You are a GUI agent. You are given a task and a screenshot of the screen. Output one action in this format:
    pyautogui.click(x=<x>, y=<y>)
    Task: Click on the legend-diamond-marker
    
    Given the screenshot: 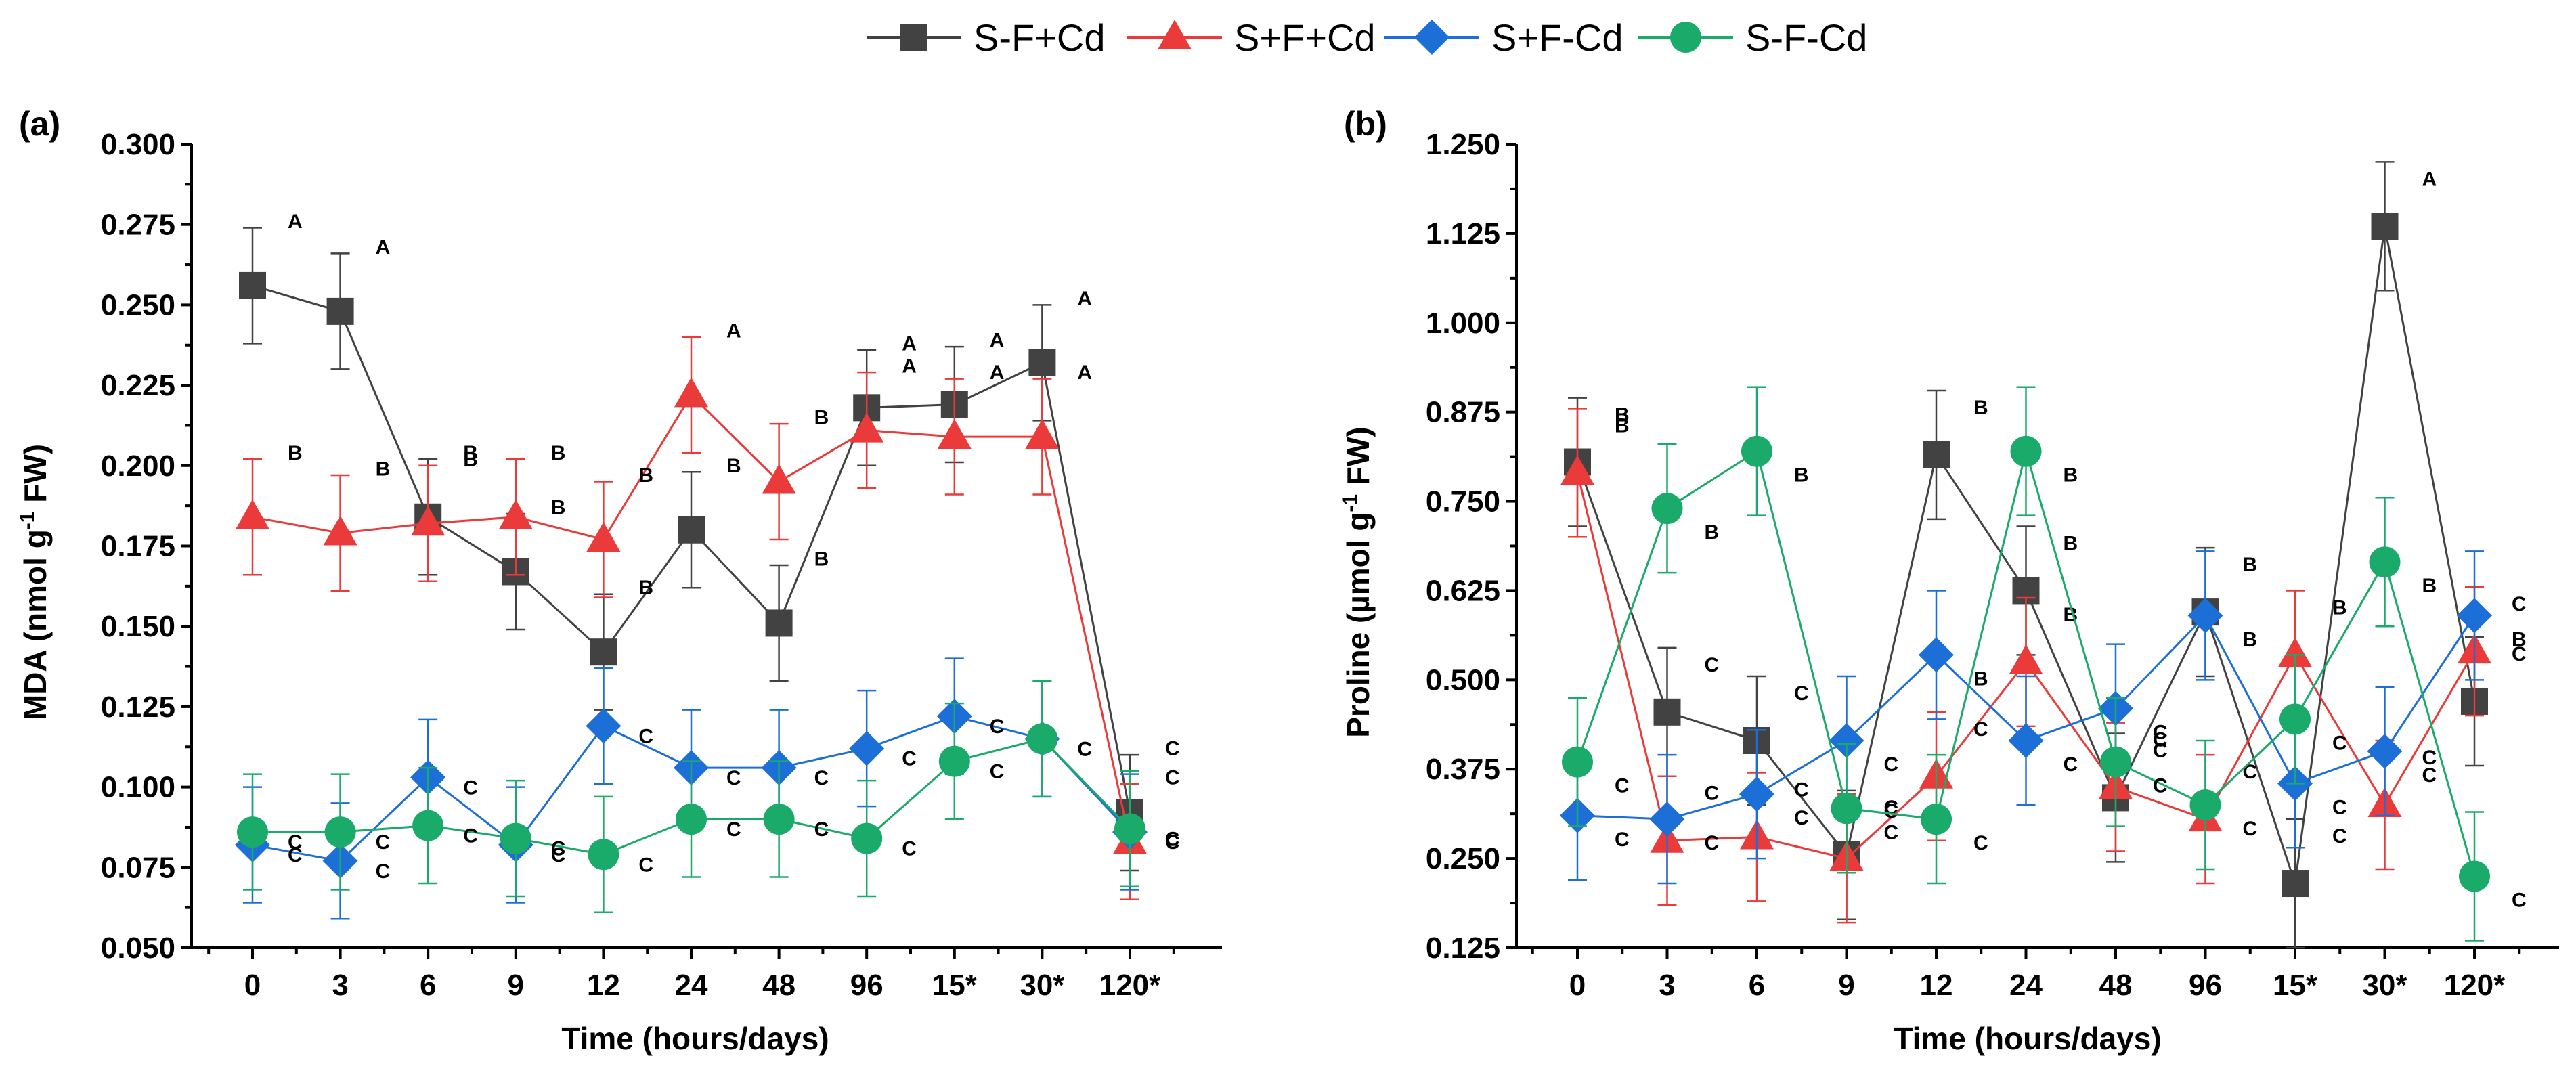 What is the action you would take?
    pyautogui.click(x=1431, y=37)
    